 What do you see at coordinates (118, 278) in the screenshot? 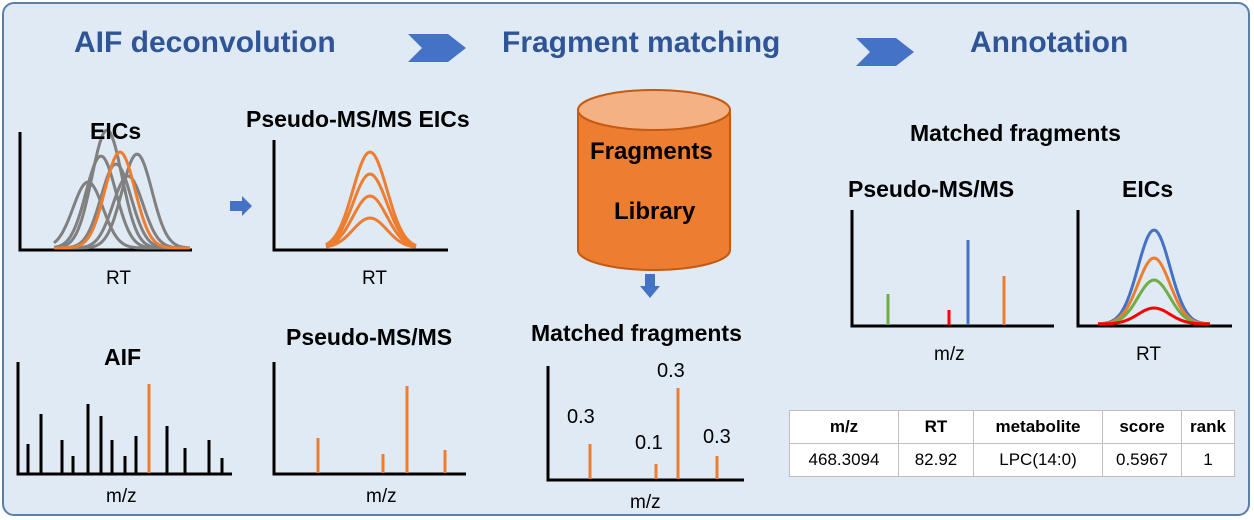
I see `eics-rt-label: RT` at bounding box center [118, 278].